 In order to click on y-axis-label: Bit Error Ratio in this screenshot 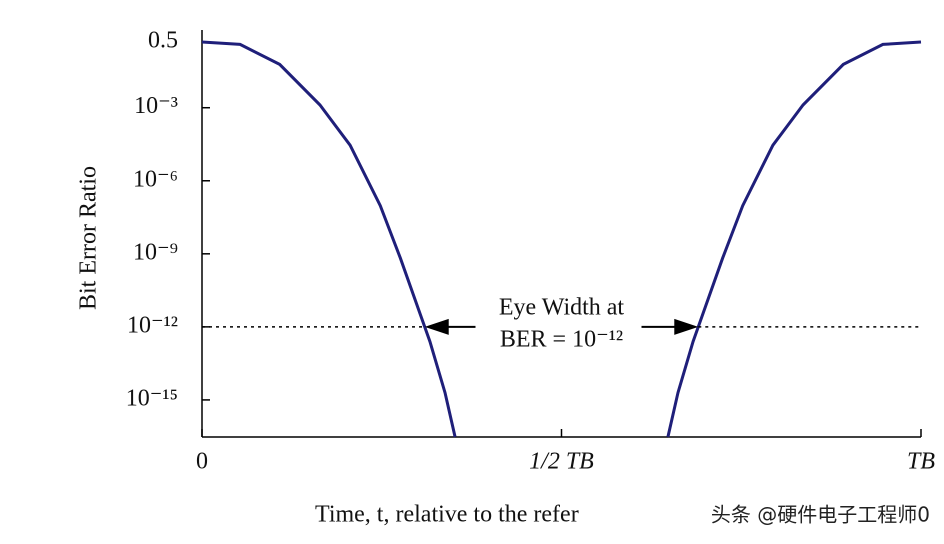, I will do `click(89, 238)`.